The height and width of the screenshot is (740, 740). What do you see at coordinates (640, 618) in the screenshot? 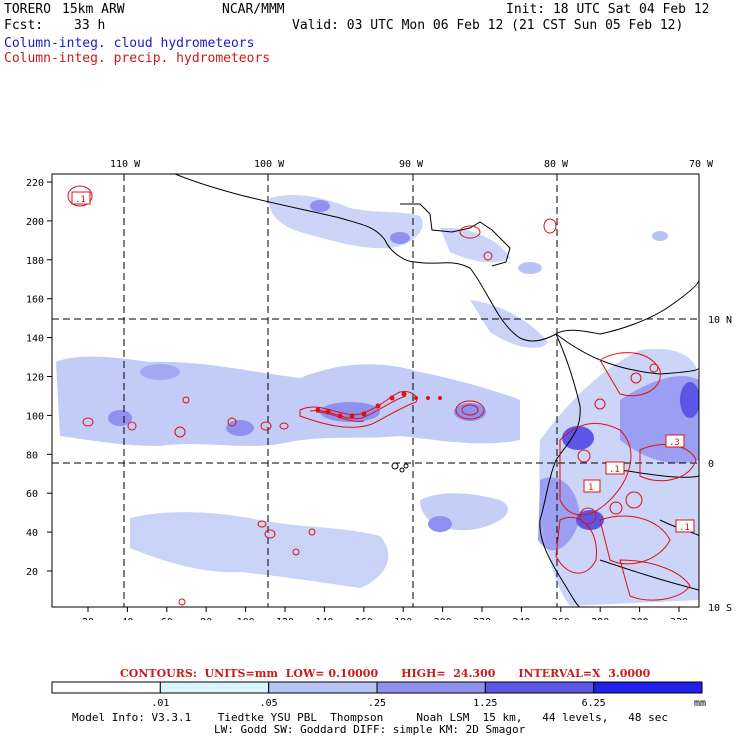
I see `x-tick-label: 300` at bounding box center [640, 618].